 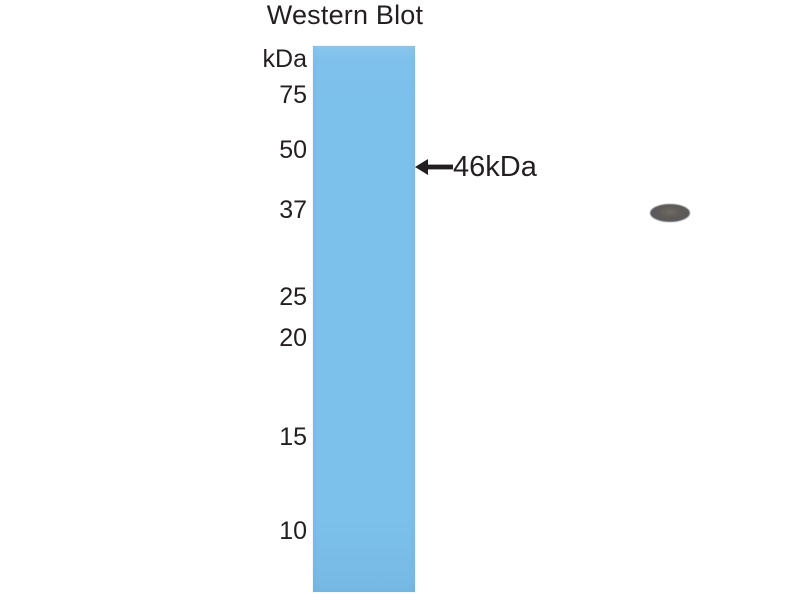 I want to click on page-title: Western Blot, so click(x=345, y=15).